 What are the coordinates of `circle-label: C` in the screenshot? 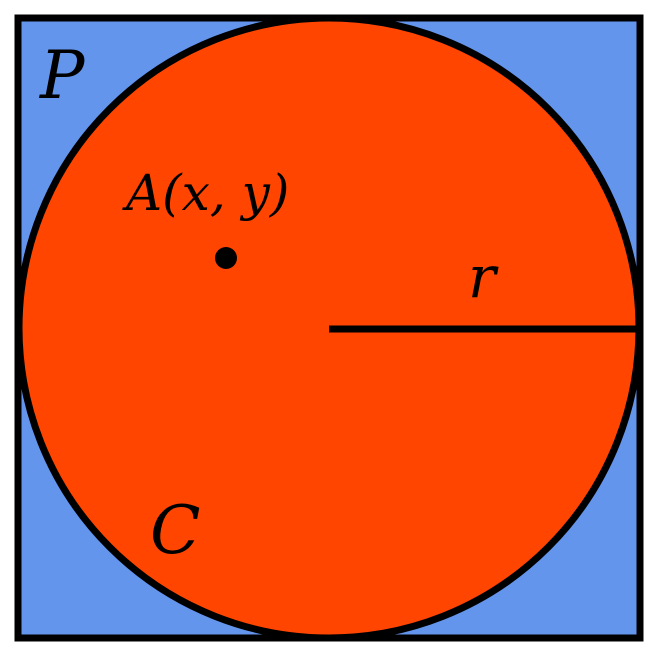 It's located at (175, 530).